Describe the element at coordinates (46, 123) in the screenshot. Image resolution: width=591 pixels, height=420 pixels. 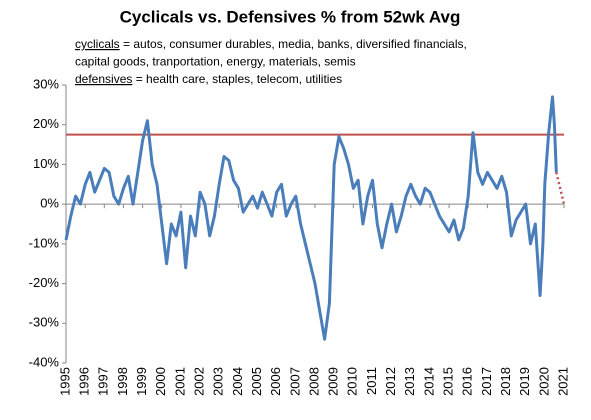
I see `y-tick-label: 20%` at that location.